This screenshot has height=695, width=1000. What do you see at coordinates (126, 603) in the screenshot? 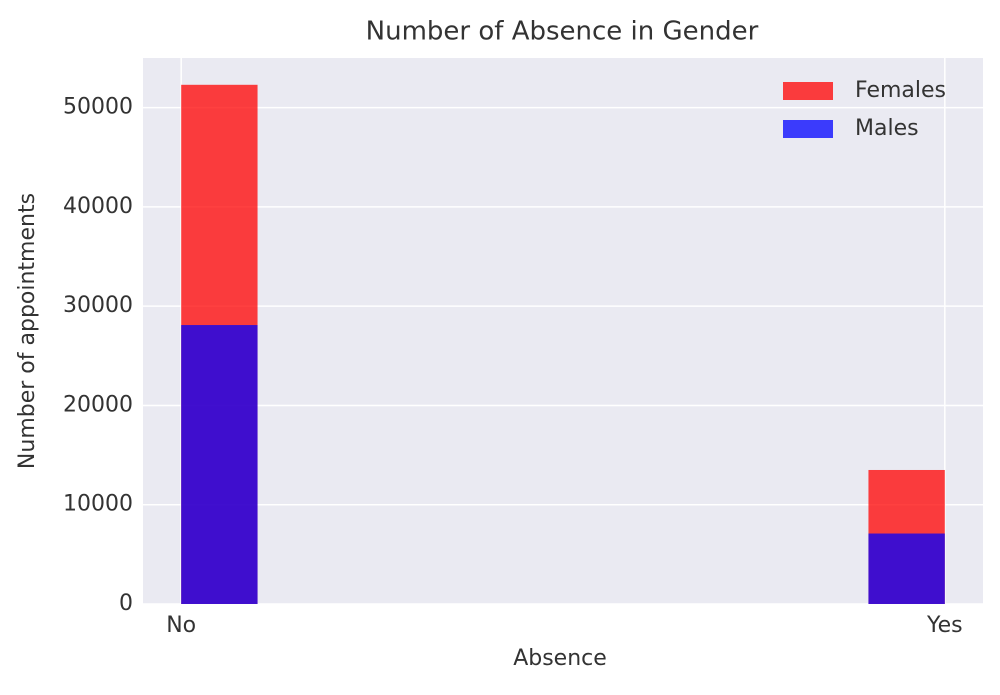
I see `y-tick-label: 0` at bounding box center [126, 603].